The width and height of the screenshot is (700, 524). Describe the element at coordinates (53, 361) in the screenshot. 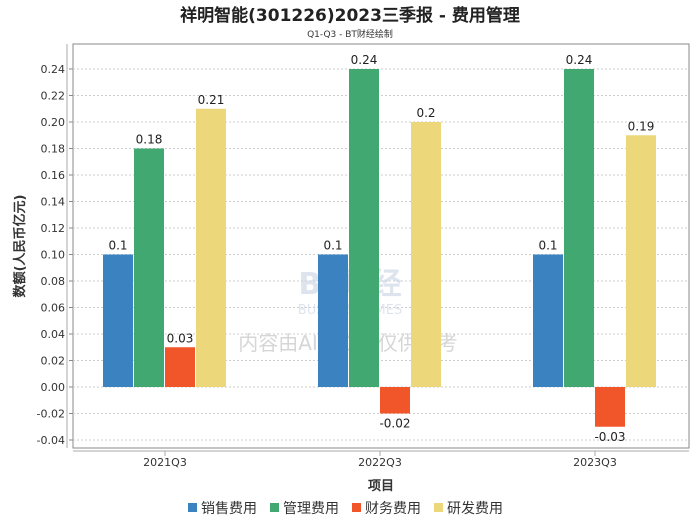

I see `y-tick-label: 0.02` at that location.